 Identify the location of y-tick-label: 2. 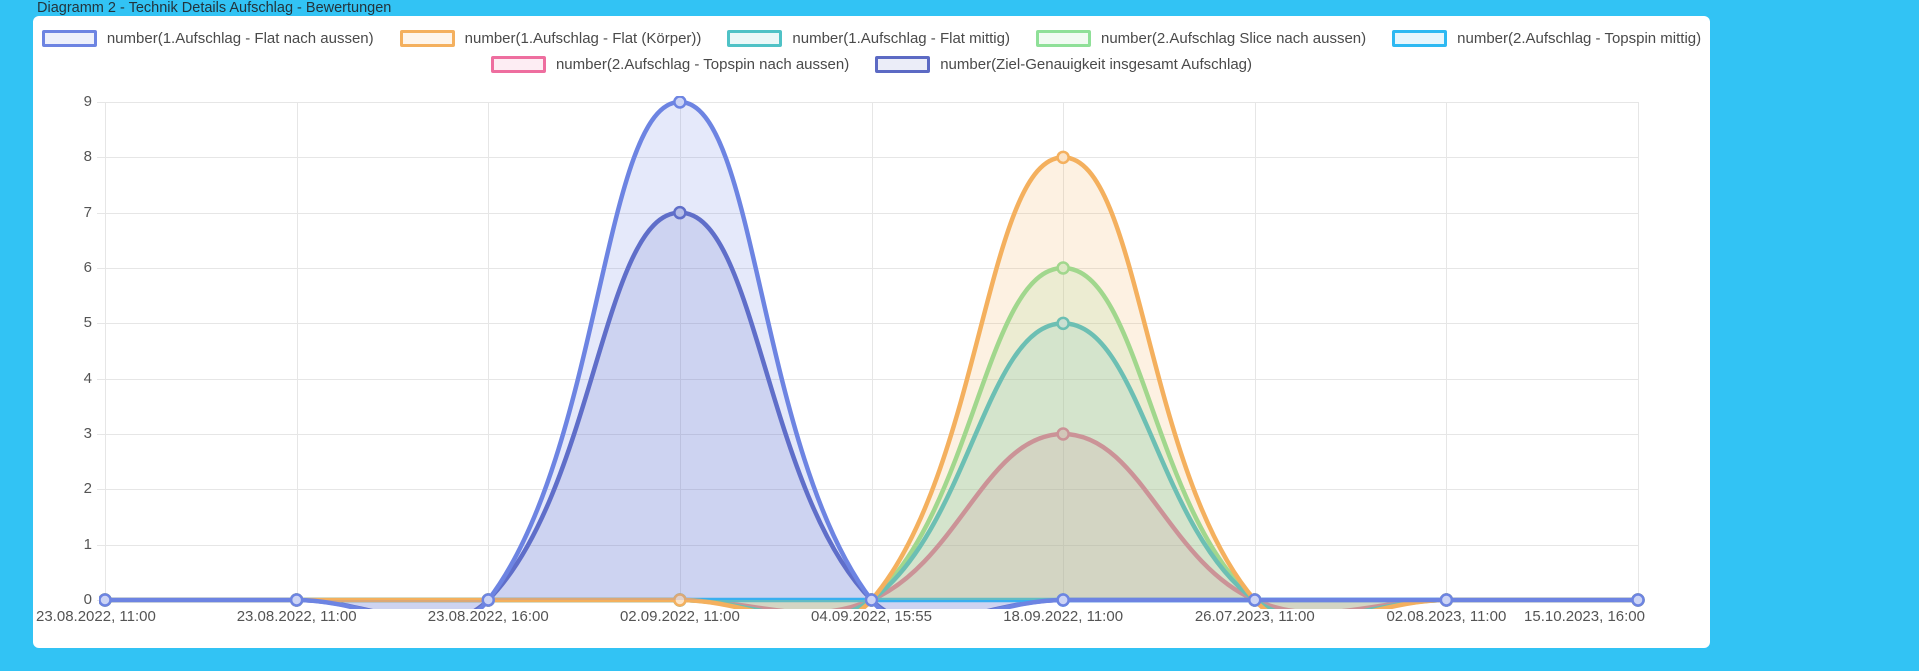
(87, 489).